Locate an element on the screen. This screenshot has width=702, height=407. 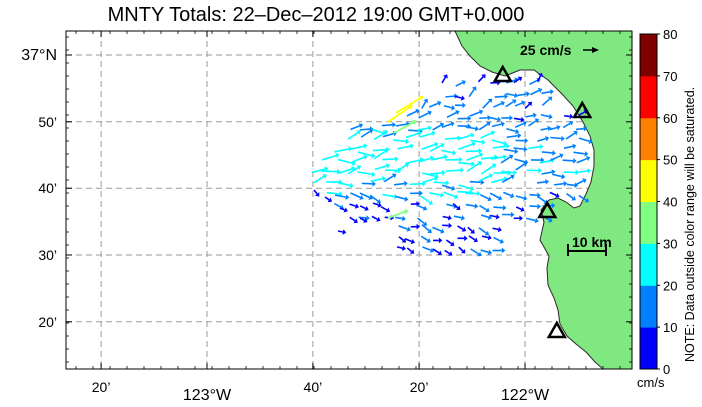
colorbar-tick-label: 50 is located at coordinates (670, 160).